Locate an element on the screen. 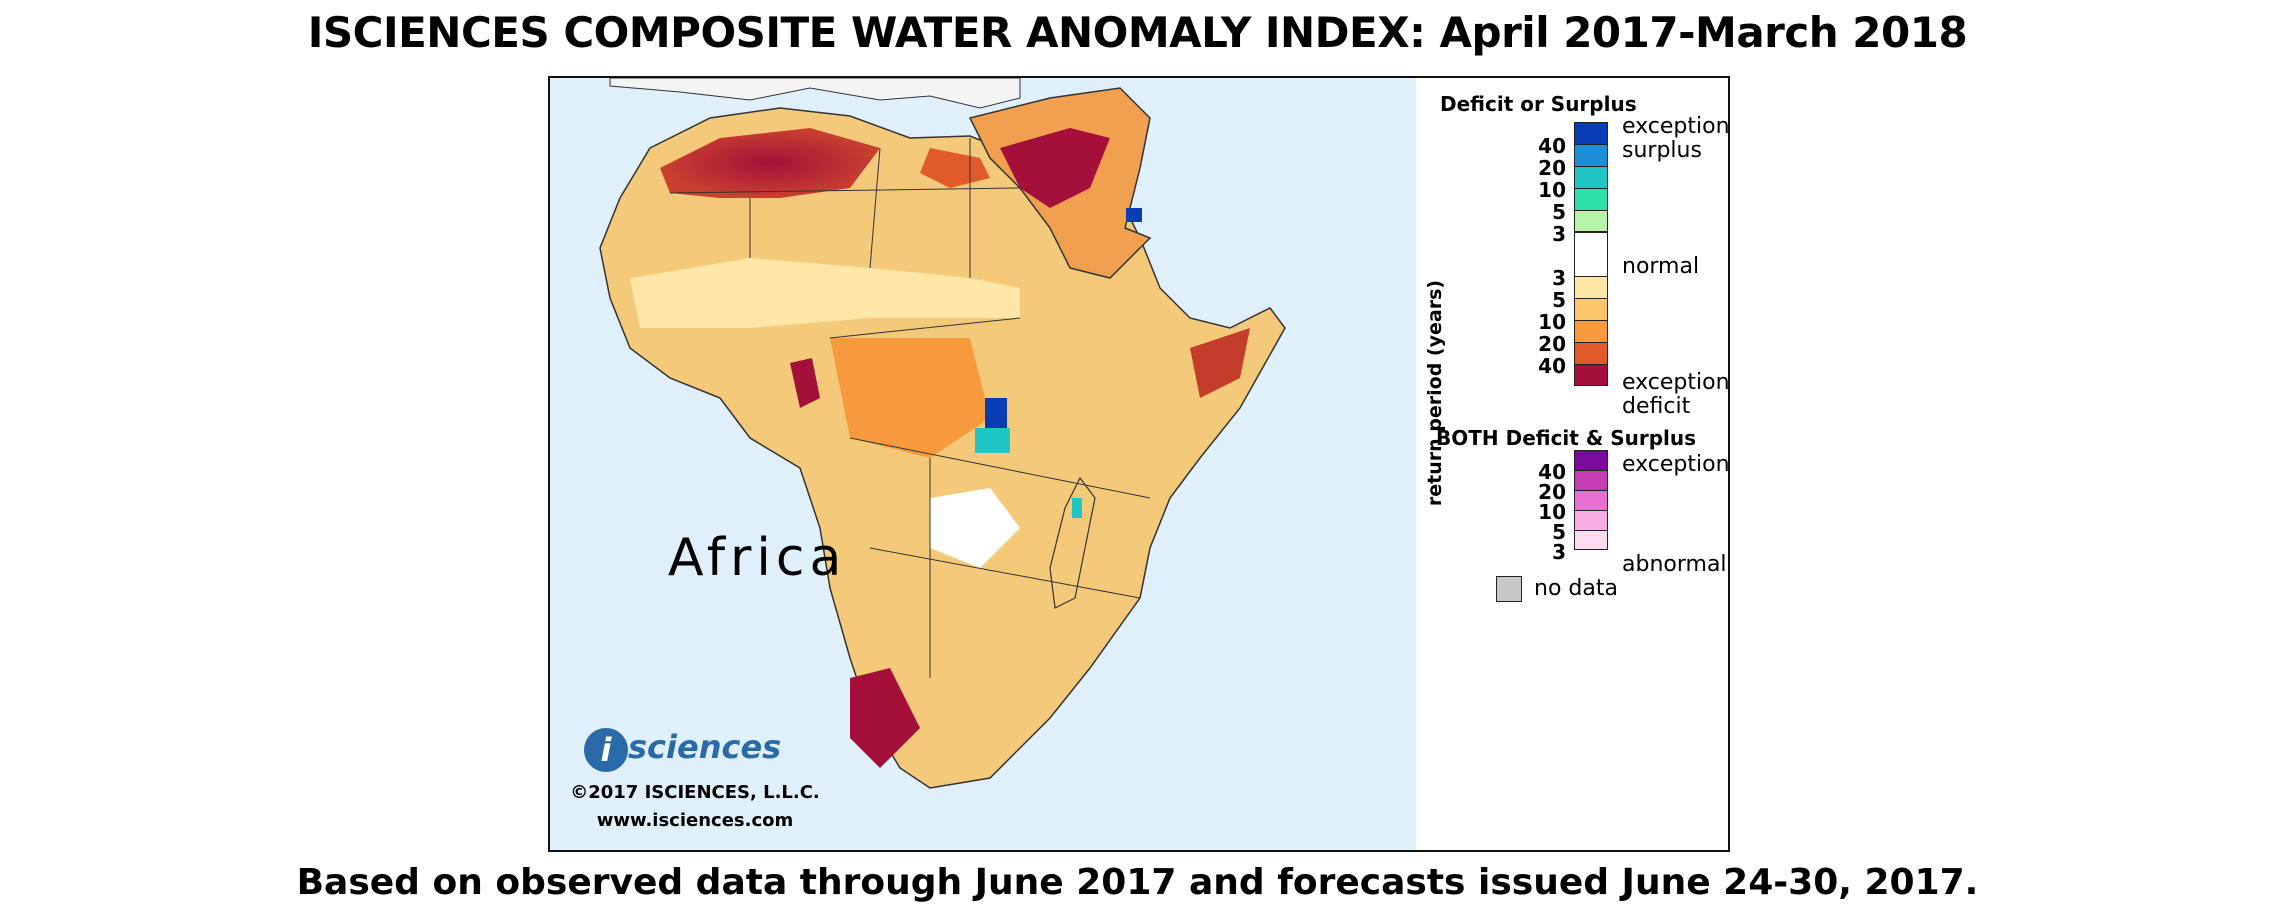  legend-both-abnormal-label: abnormal is located at coordinates (1674, 564).